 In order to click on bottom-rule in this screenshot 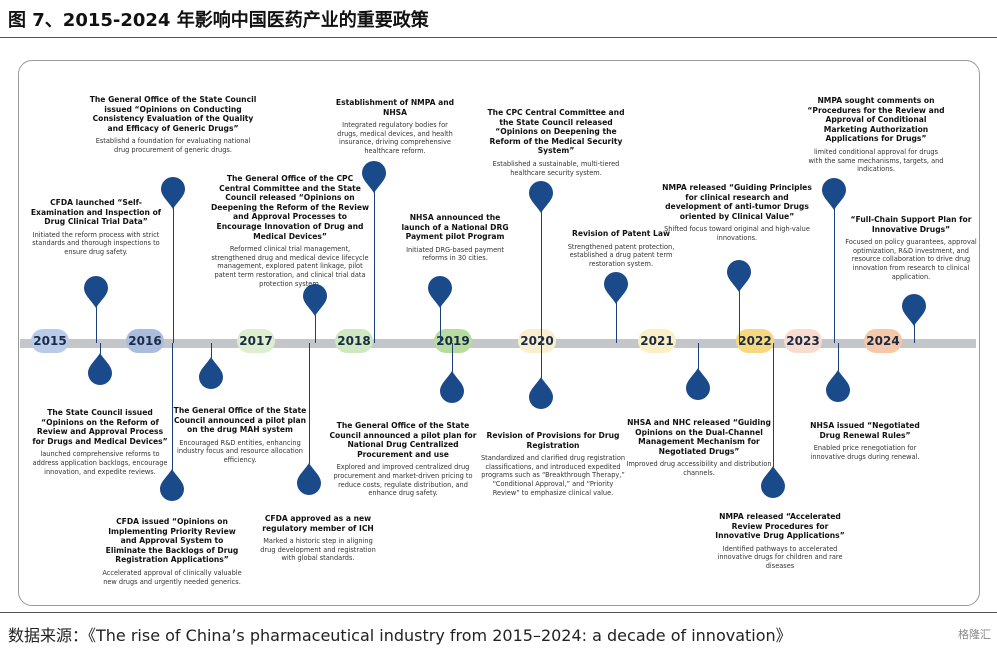, I will do `click(498, 612)`.